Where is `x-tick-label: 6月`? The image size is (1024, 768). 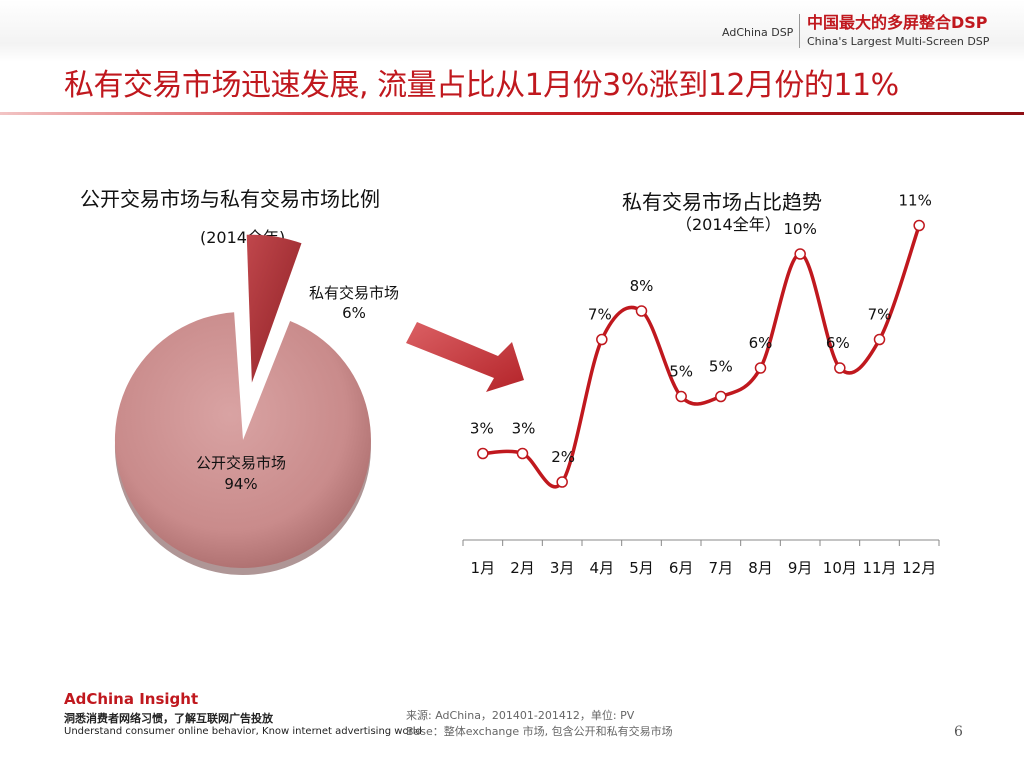
x-tick-label: 6月 is located at coordinates (681, 568).